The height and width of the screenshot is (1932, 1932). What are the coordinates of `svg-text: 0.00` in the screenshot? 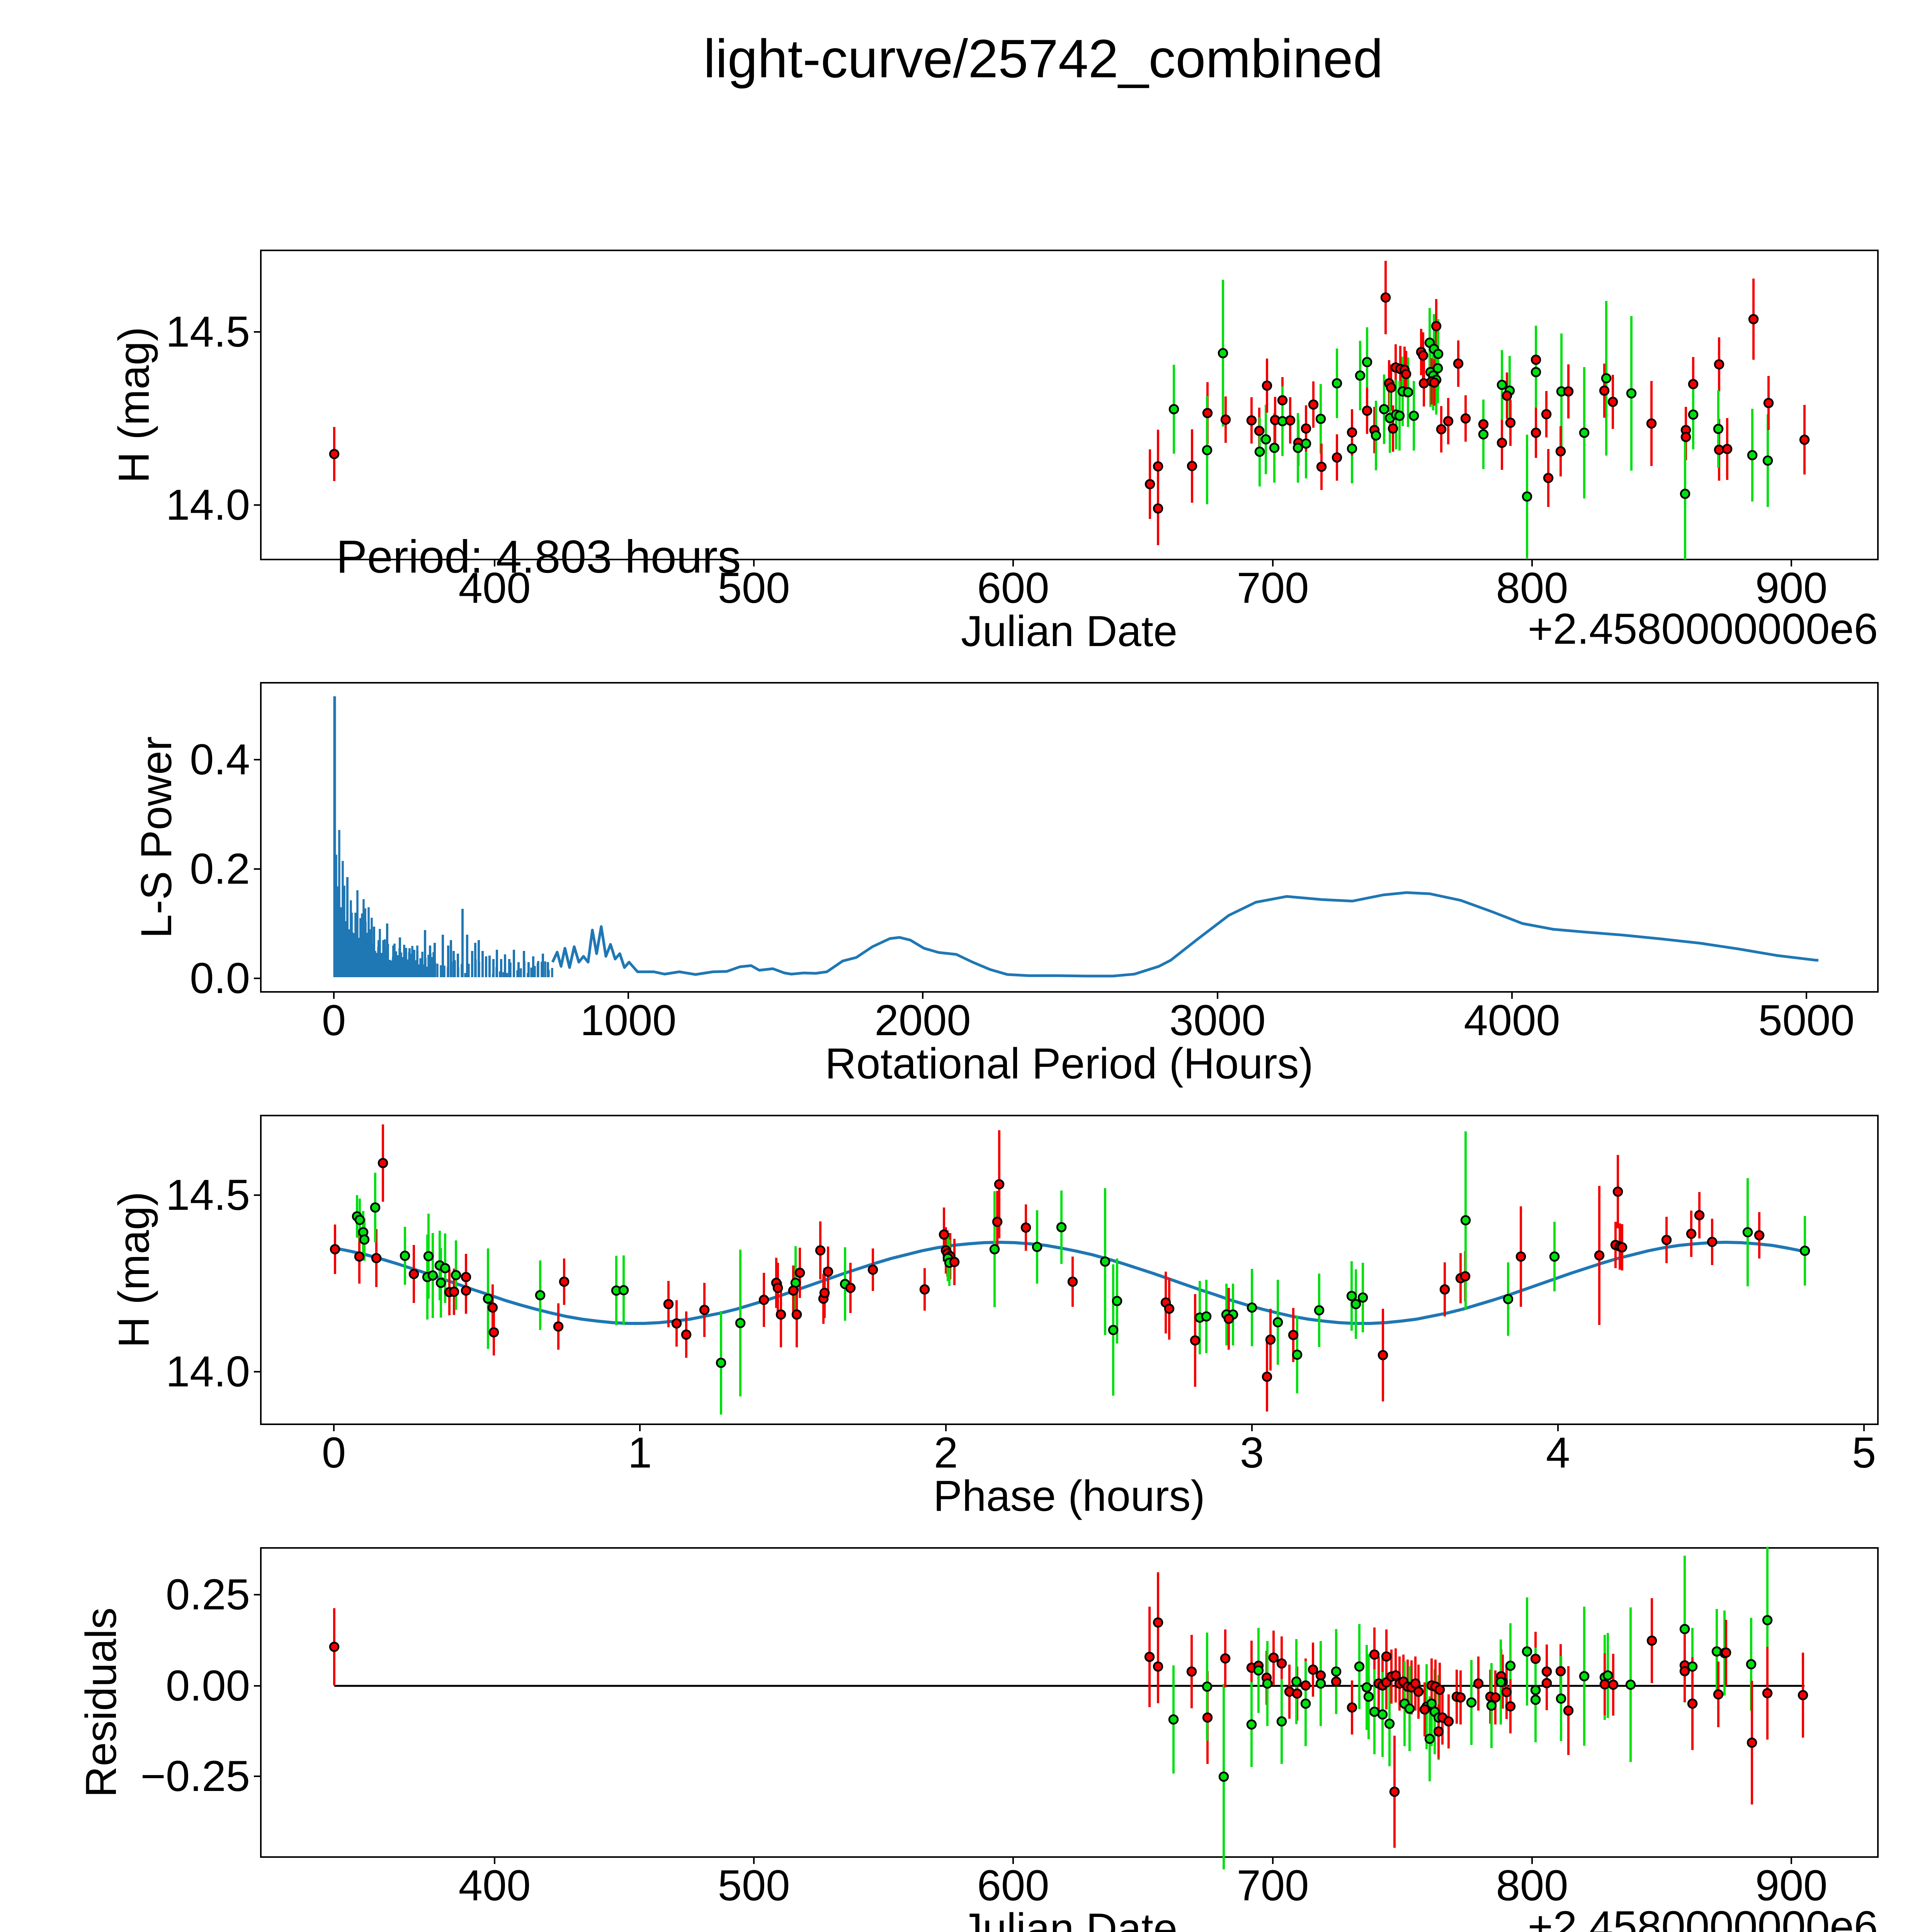 It's located at (208, 1686).